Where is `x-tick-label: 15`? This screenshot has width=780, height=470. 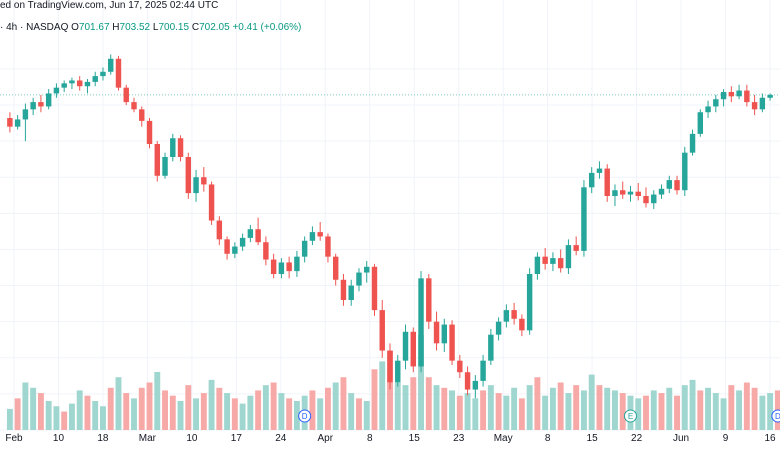
x-tick-label: 15 is located at coordinates (415, 438).